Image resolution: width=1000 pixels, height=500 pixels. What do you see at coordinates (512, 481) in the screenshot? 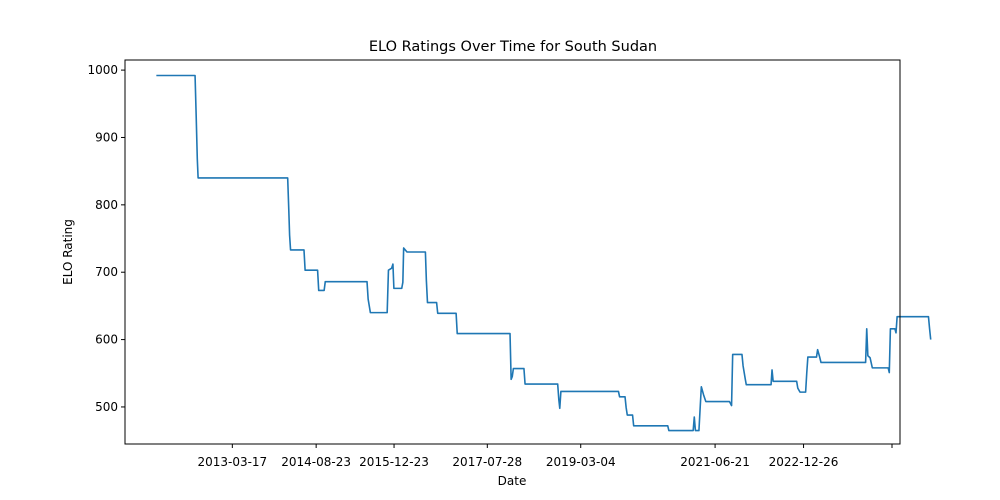
I see `x-axis-title: Date` at bounding box center [512, 481].